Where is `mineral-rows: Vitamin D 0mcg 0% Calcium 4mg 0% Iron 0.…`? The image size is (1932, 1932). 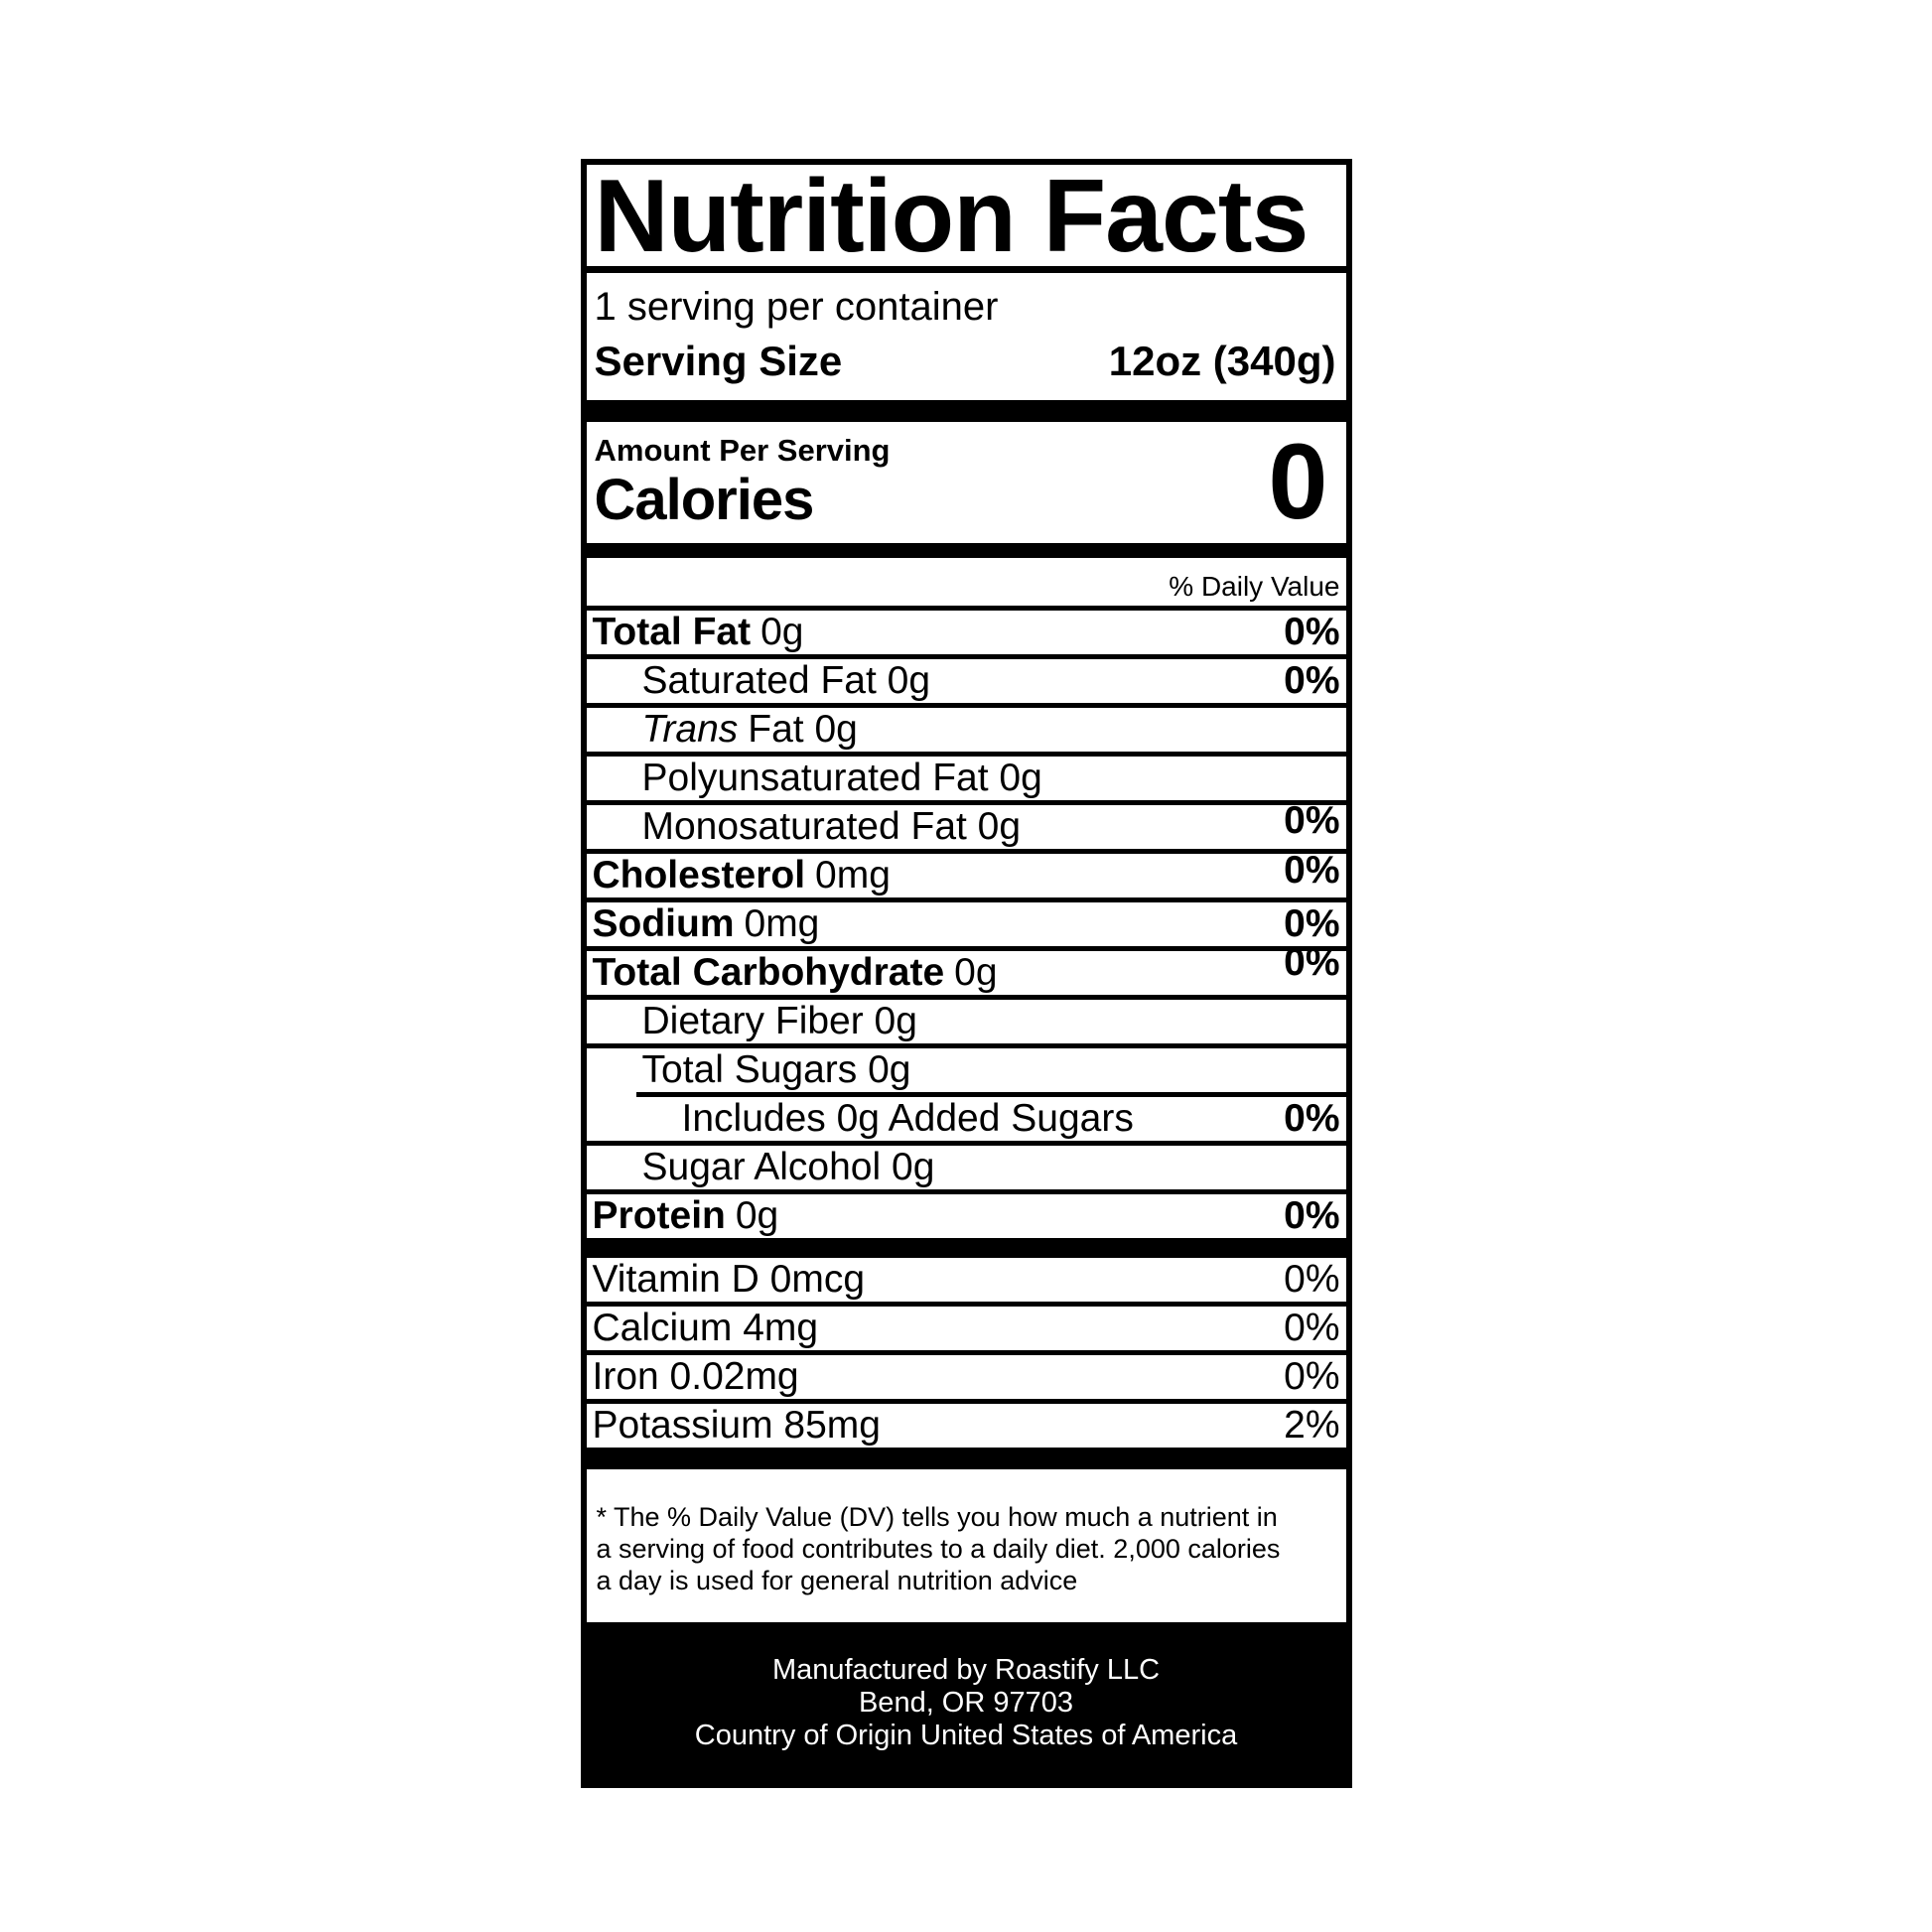 mineral-rows: Vitamin D 0mcg 0% Calcium 4mg 0% Iron 0.… is located at coordinates (966, 1353).